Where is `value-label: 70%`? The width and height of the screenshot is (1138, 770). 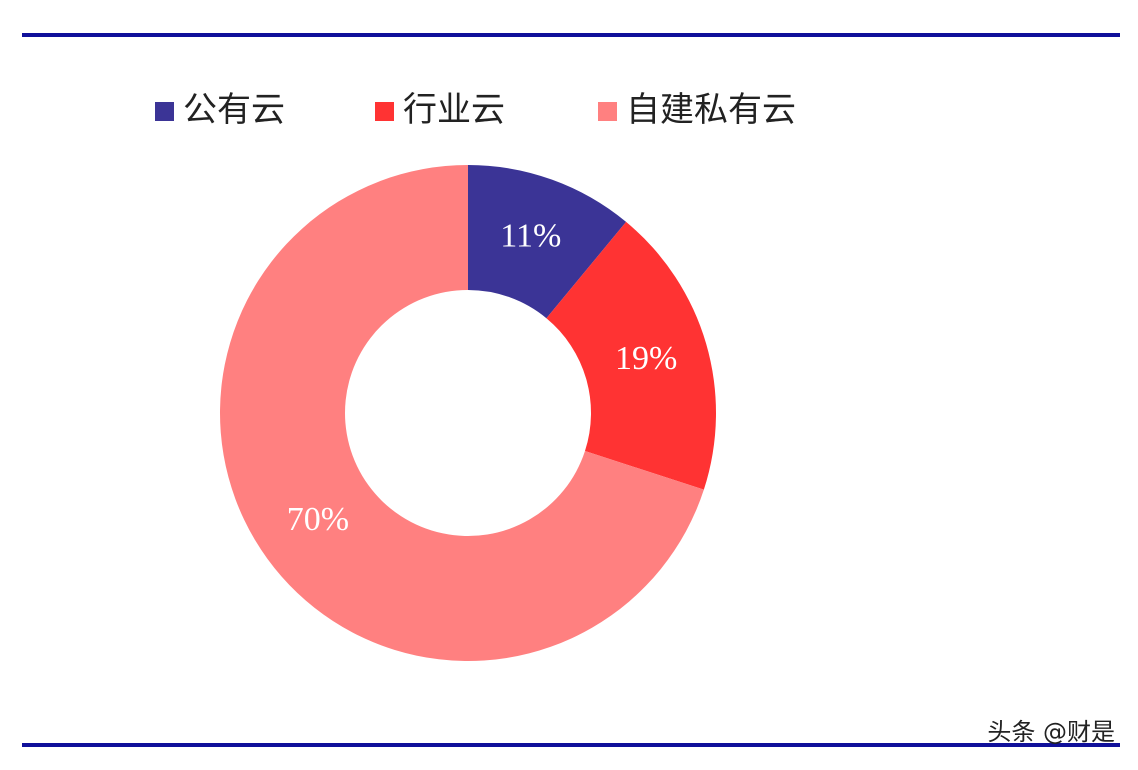 value-label: 70% is located at coordinates (318, 519).